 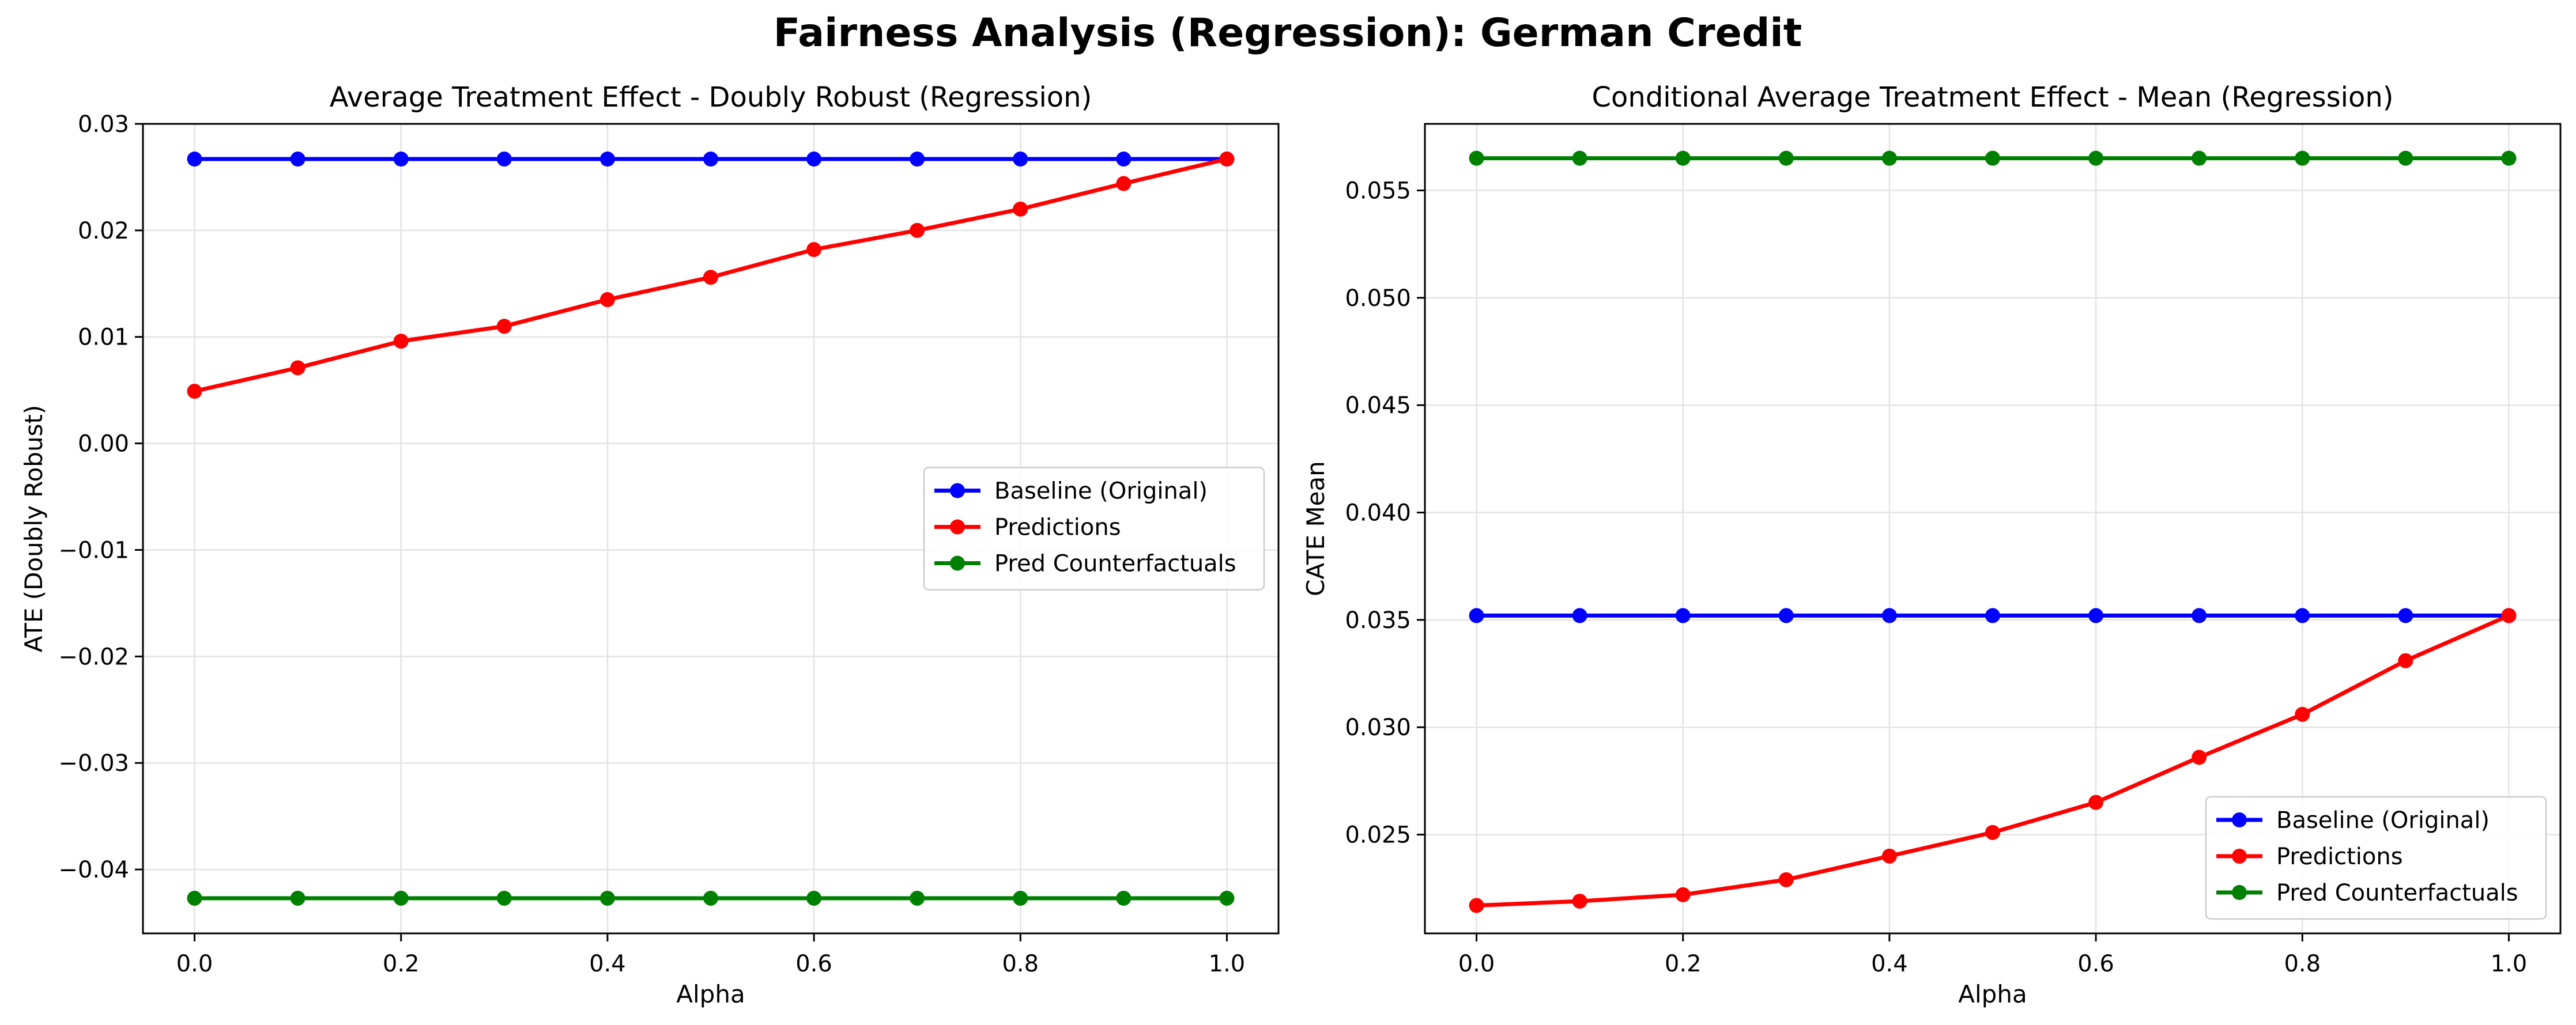 I want to click on y-tick-label: 0.00, so click(x=103, y=444).